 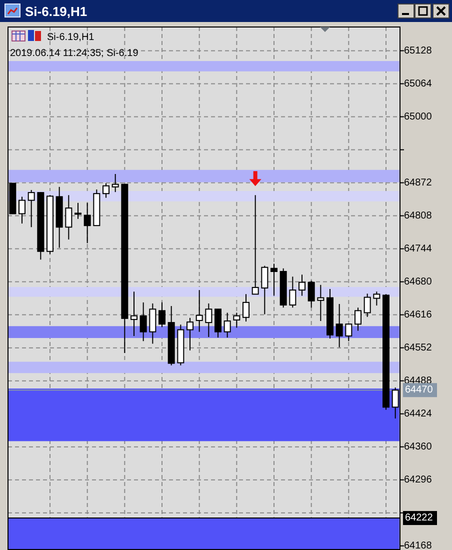 What do you see at coordinates (418, 414) in the screenshot?
I see `y-tick-label: 64424` at bounding box center [418, 414].